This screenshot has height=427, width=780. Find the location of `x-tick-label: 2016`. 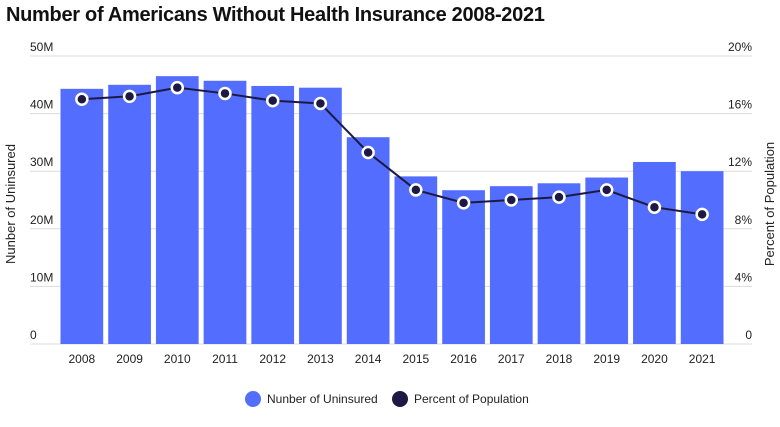

x-tick-label: 2016 is located at coordinates (463, 359).